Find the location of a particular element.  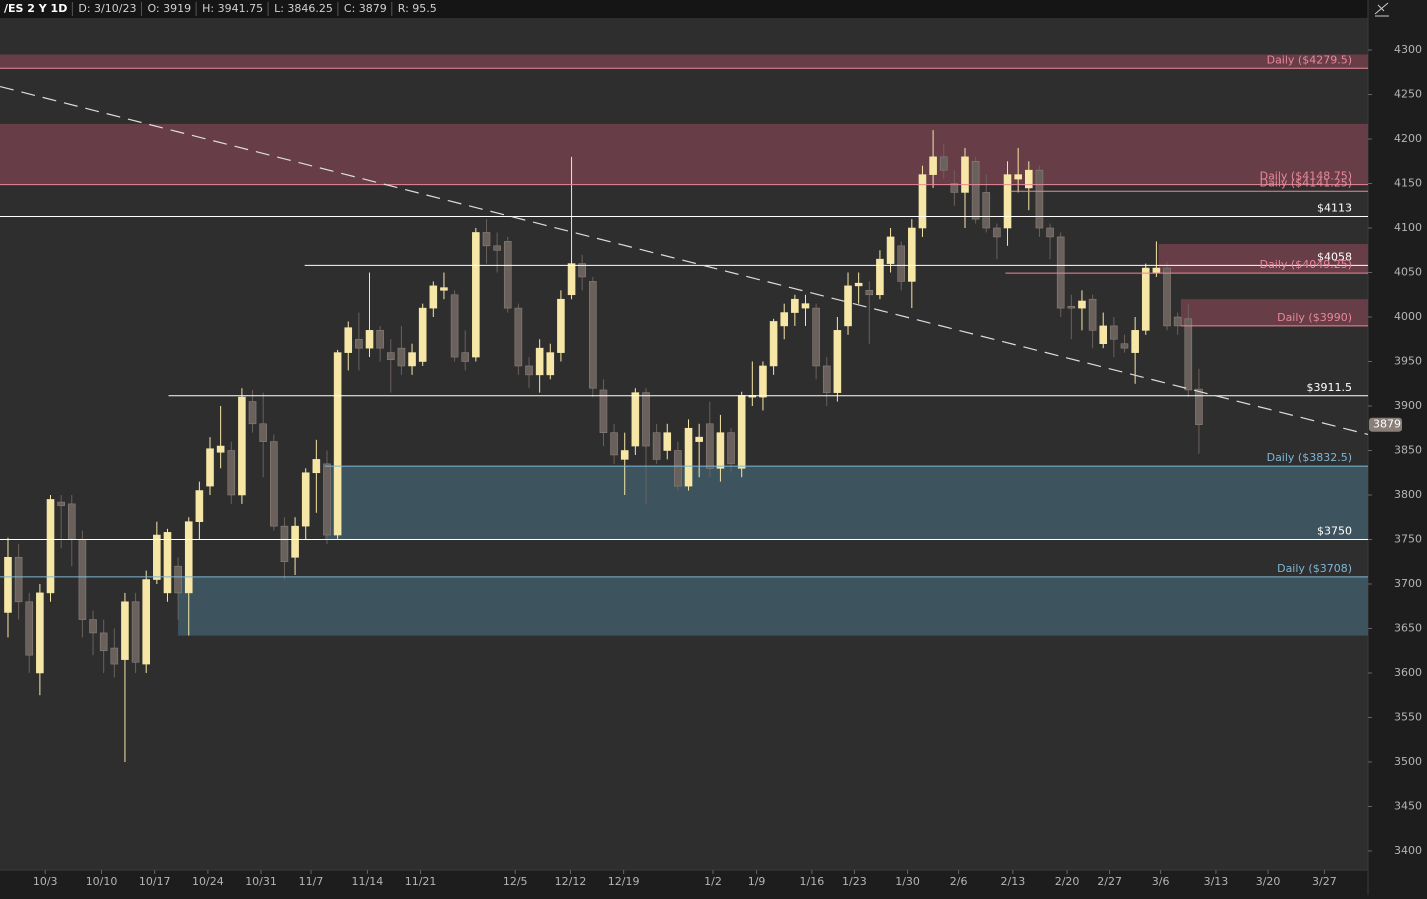

header-field: R: 95.5 is located at coordinates (417, 8).